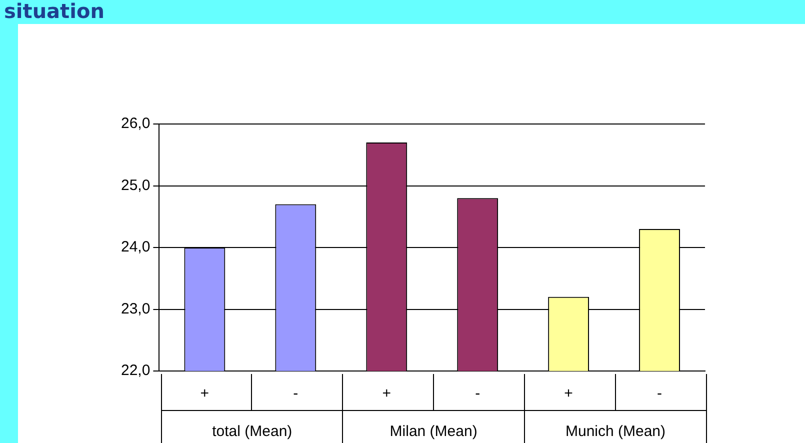  What do you see at coordinates (135, 123) in the screenshot?
I see `y-tick-label: 26,0` at bounding box center [135, 123].